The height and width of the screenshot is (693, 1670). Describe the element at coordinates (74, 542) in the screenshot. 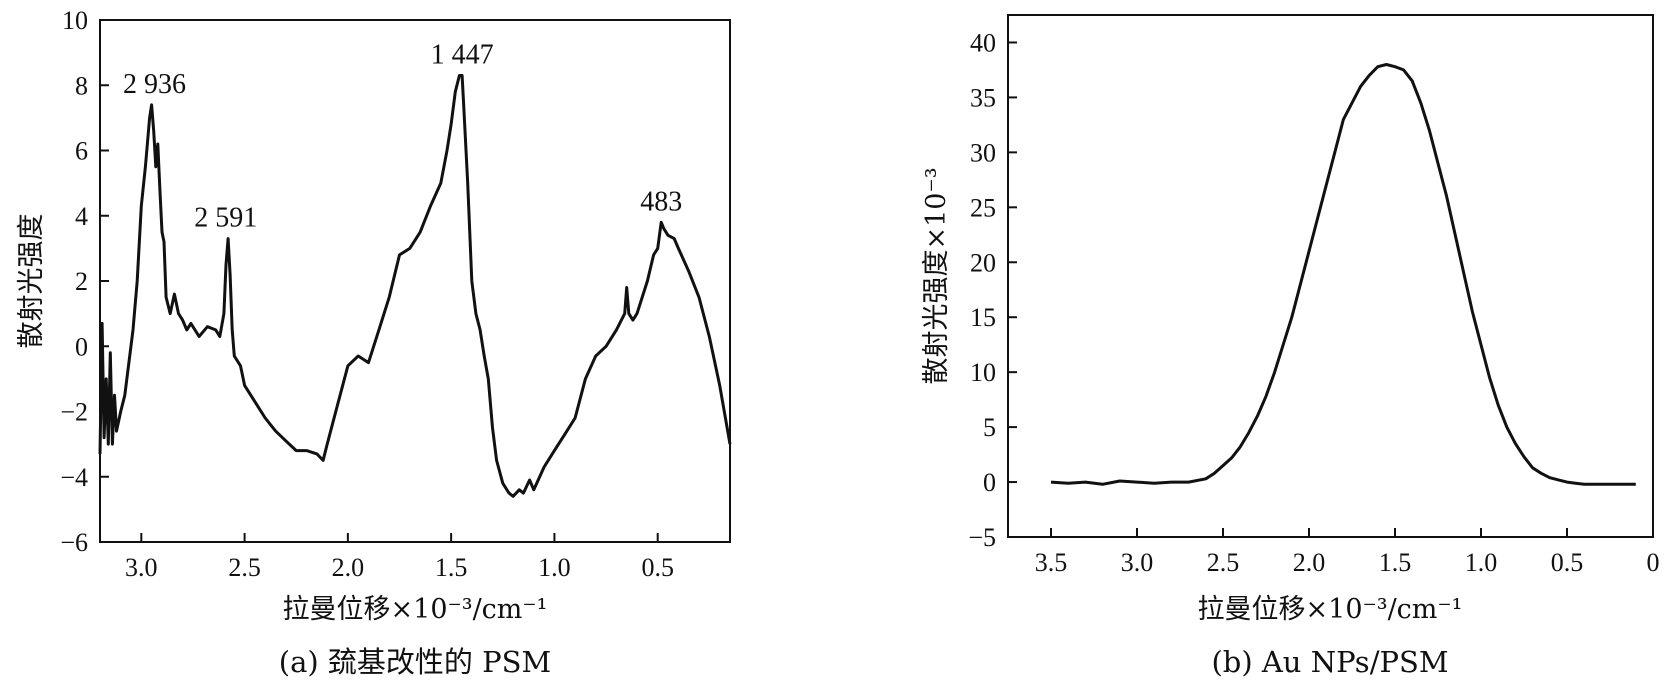

I see `y-tick-label: −6` at that location.